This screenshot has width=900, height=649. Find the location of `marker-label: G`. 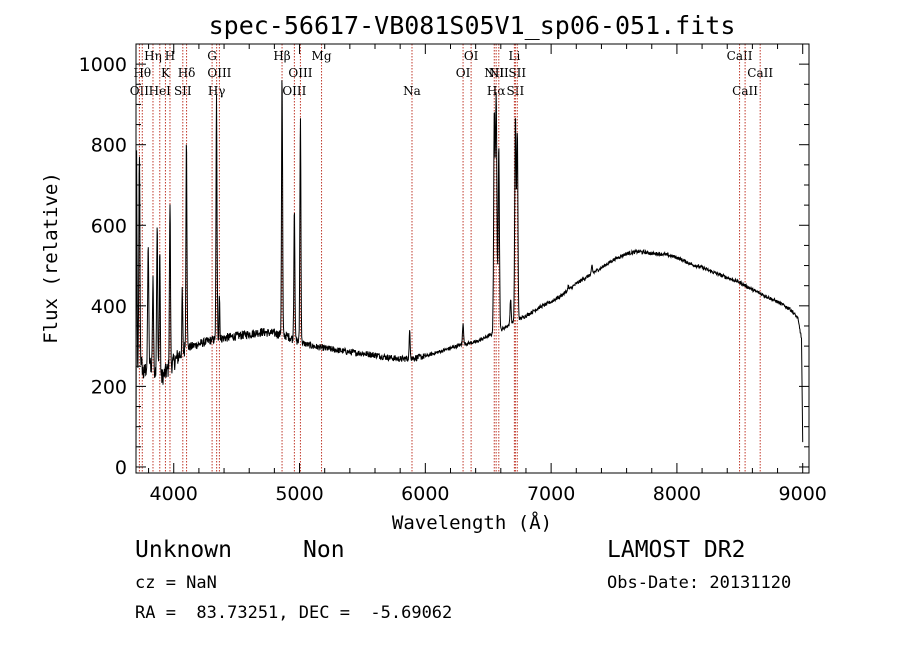

marker-label: G is located at coordinates (212, 56).